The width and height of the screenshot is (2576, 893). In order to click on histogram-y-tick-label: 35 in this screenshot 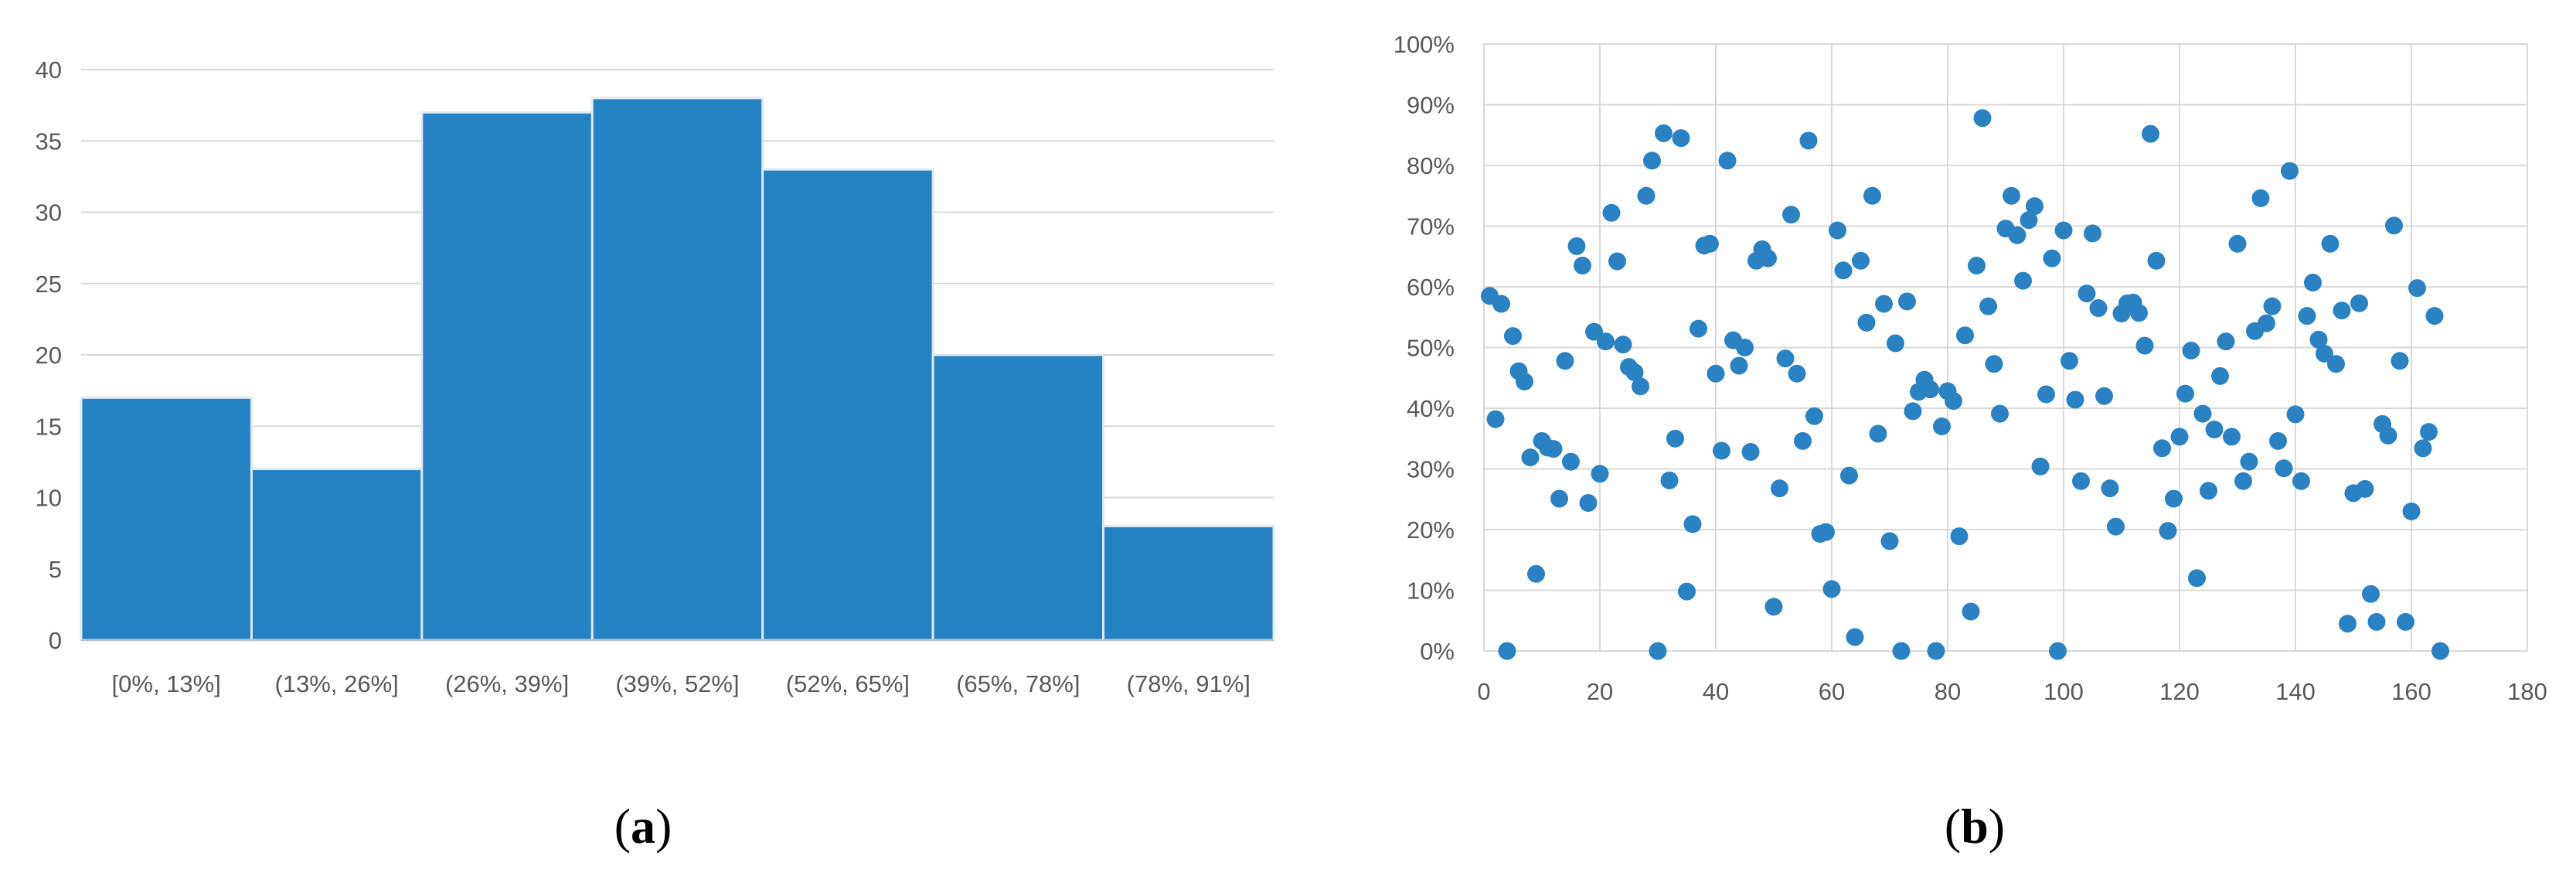, I will do `click(49, 141)`.